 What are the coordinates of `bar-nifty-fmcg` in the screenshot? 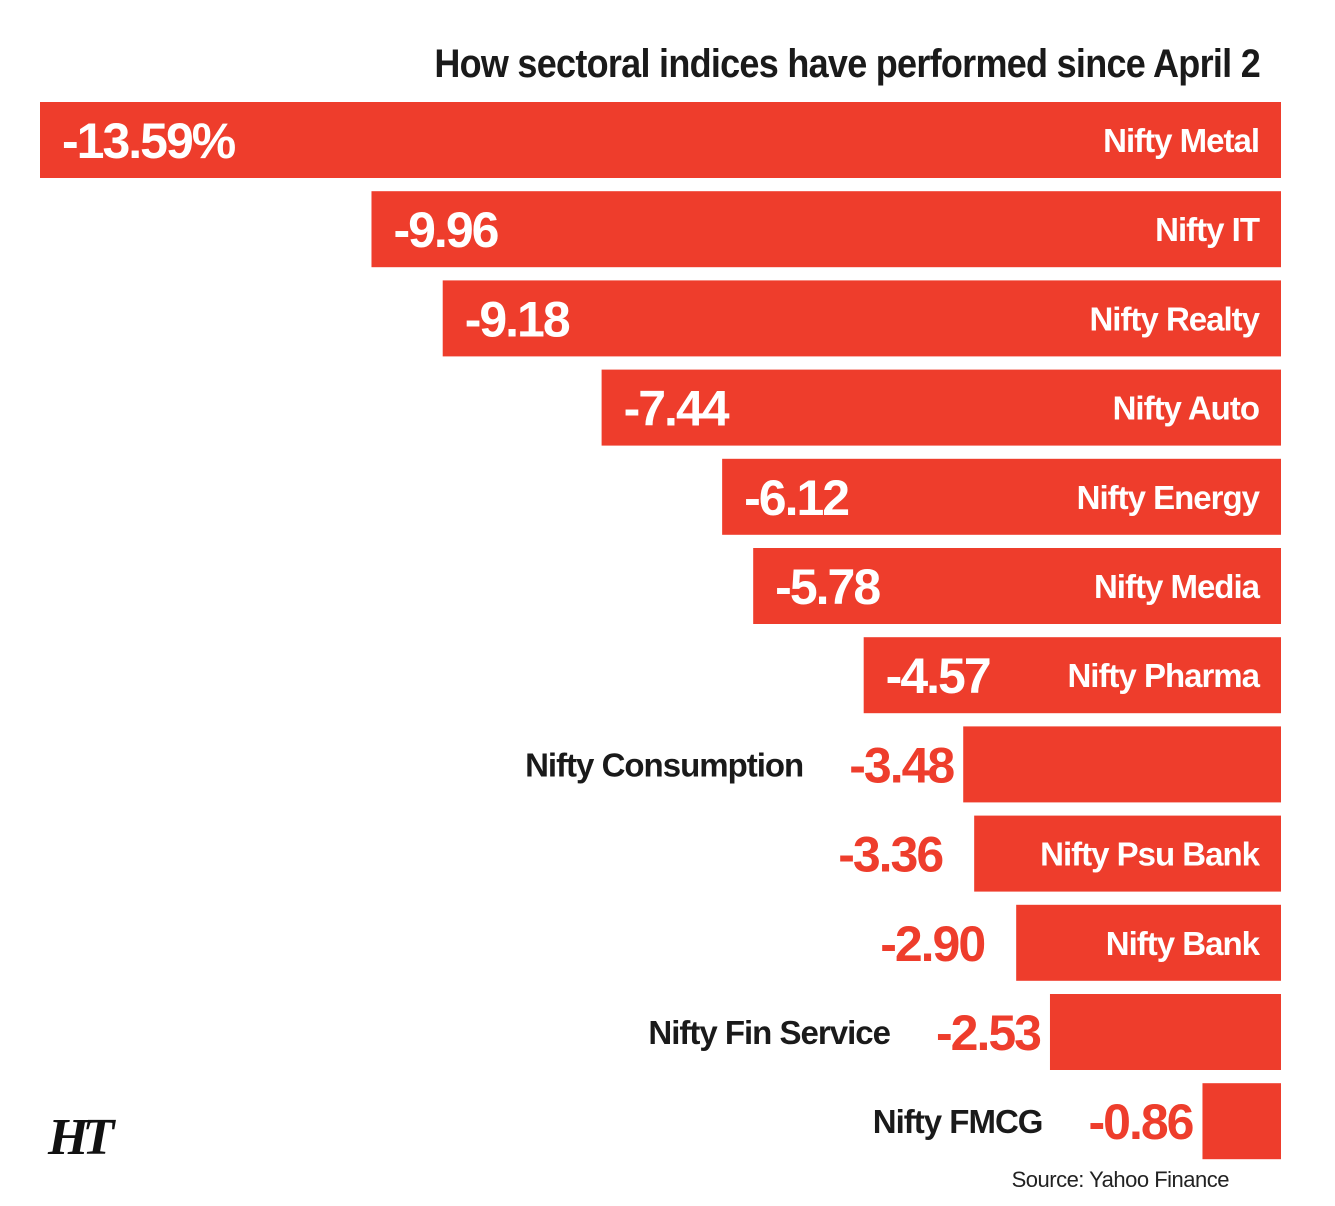 It's located at (1241, 1121).